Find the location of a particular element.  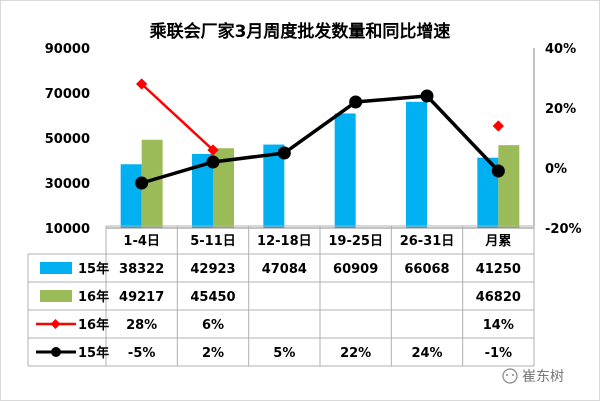

y-axis-right: 40% 20% 0% -20% is located at coordinates (557, 139).